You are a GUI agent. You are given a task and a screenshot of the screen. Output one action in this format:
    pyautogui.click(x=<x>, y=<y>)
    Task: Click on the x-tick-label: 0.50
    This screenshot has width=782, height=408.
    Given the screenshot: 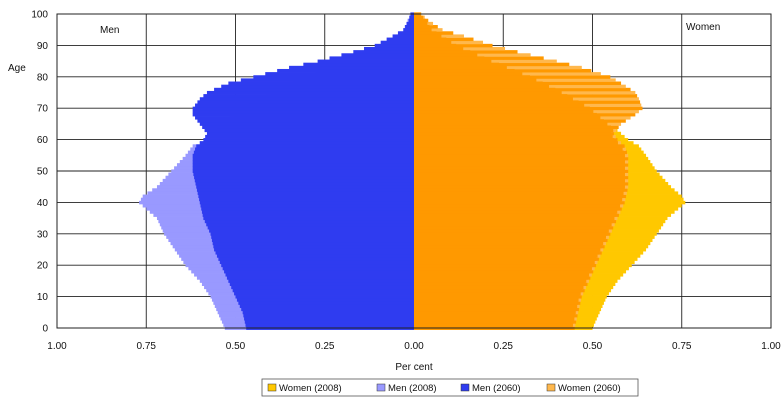 What is the action you would take?
    pyautogui.click(x=593, y=346)
    